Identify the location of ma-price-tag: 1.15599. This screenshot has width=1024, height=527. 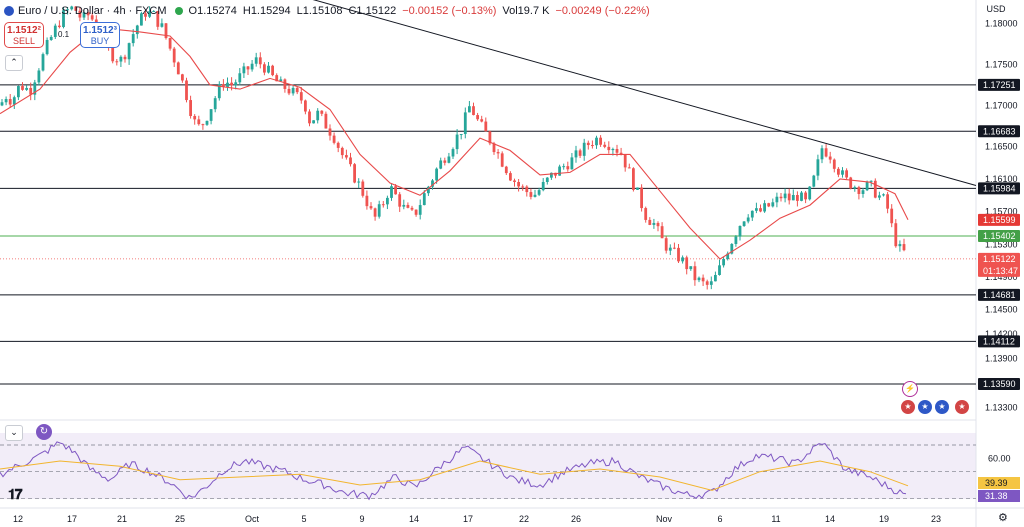
(999, 220).